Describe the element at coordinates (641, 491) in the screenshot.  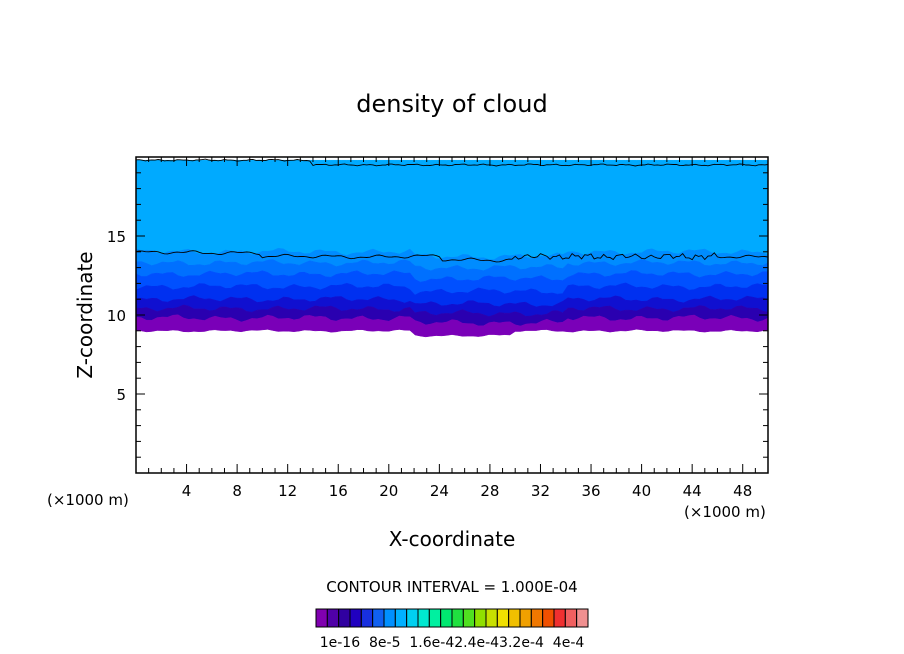
I see `x-tick-label: 40` at that location.